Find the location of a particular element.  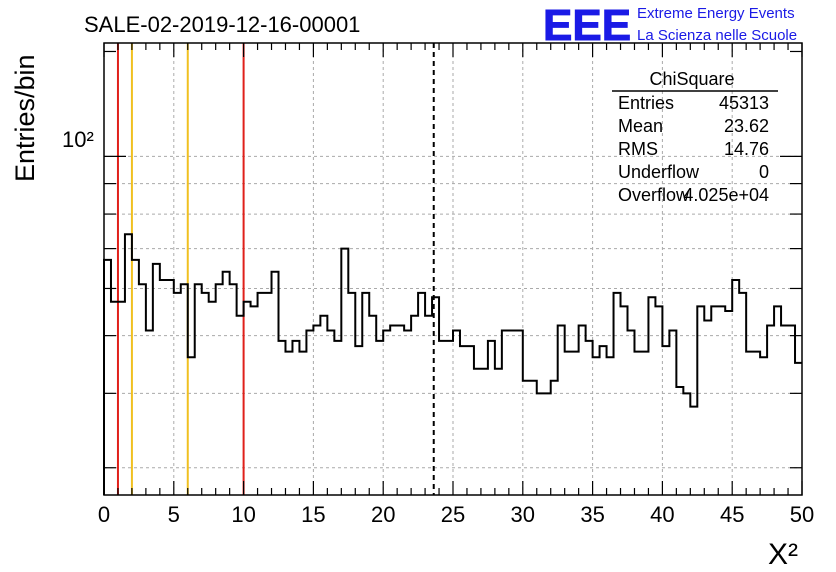

stats-row-value: 14.76 is located at coordinates (746, 149).